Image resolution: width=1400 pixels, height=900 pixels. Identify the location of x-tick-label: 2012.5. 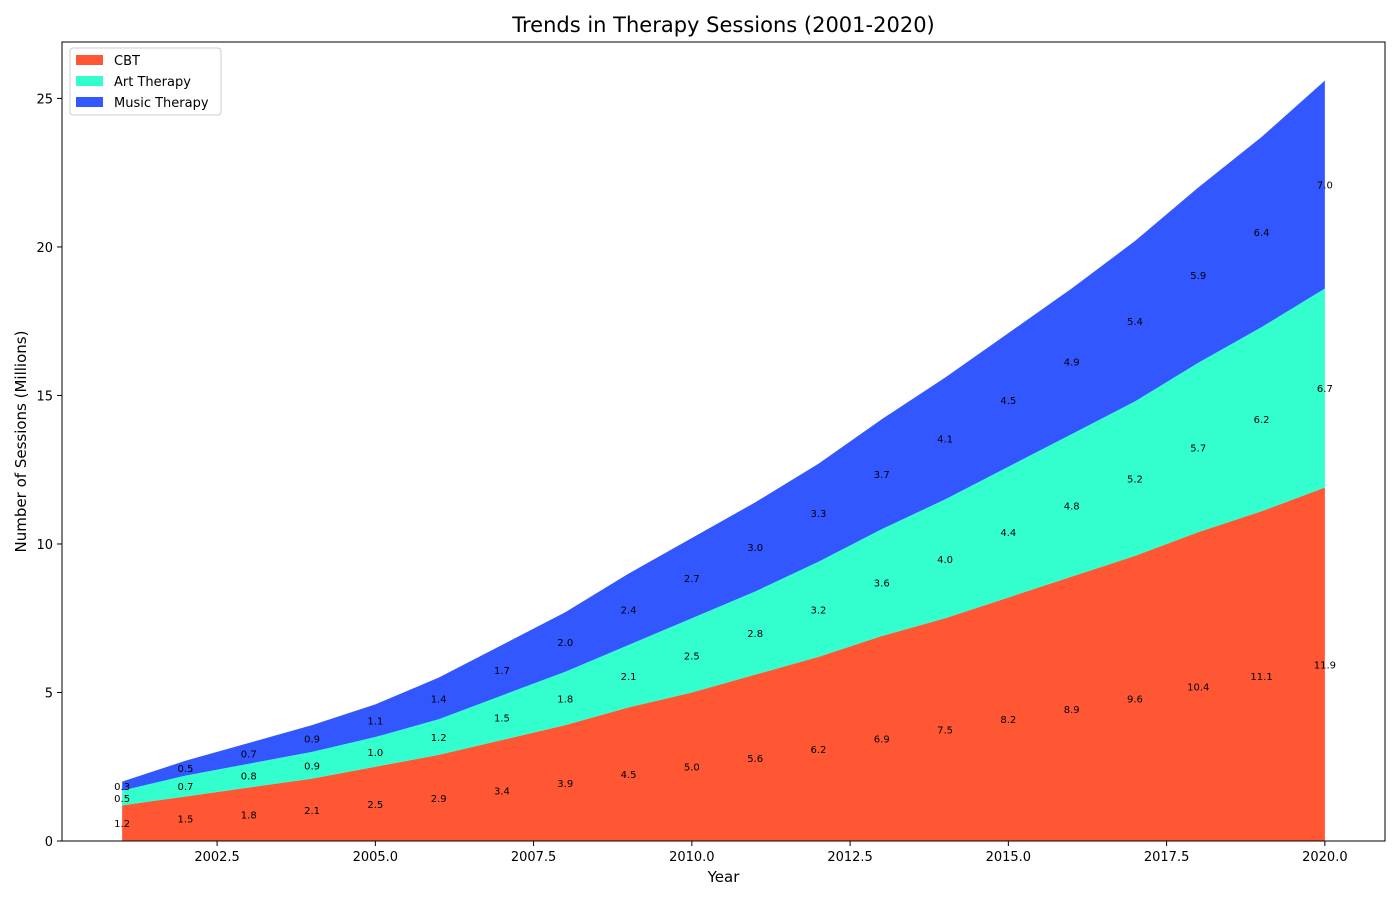
(850, 857).